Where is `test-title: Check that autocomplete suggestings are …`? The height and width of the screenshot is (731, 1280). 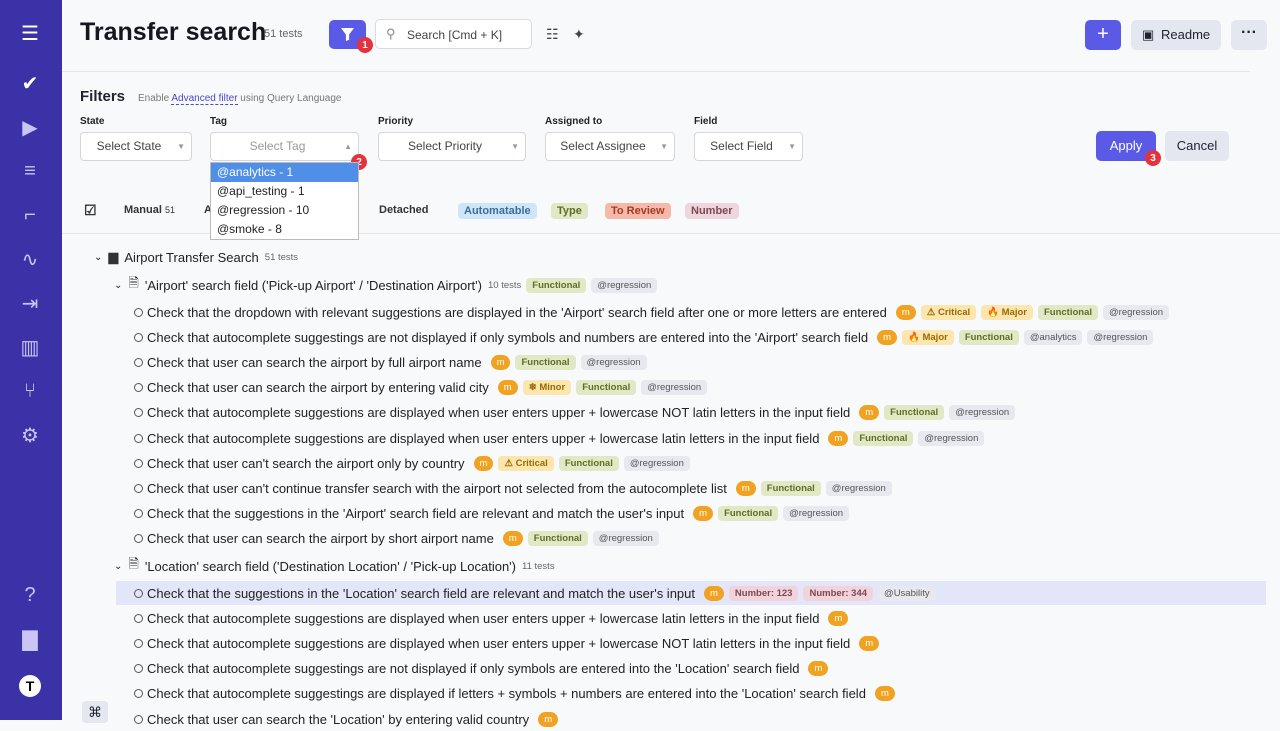
test-title: Check that autocomplete suggestings are … is located at coordinates (473, 669).